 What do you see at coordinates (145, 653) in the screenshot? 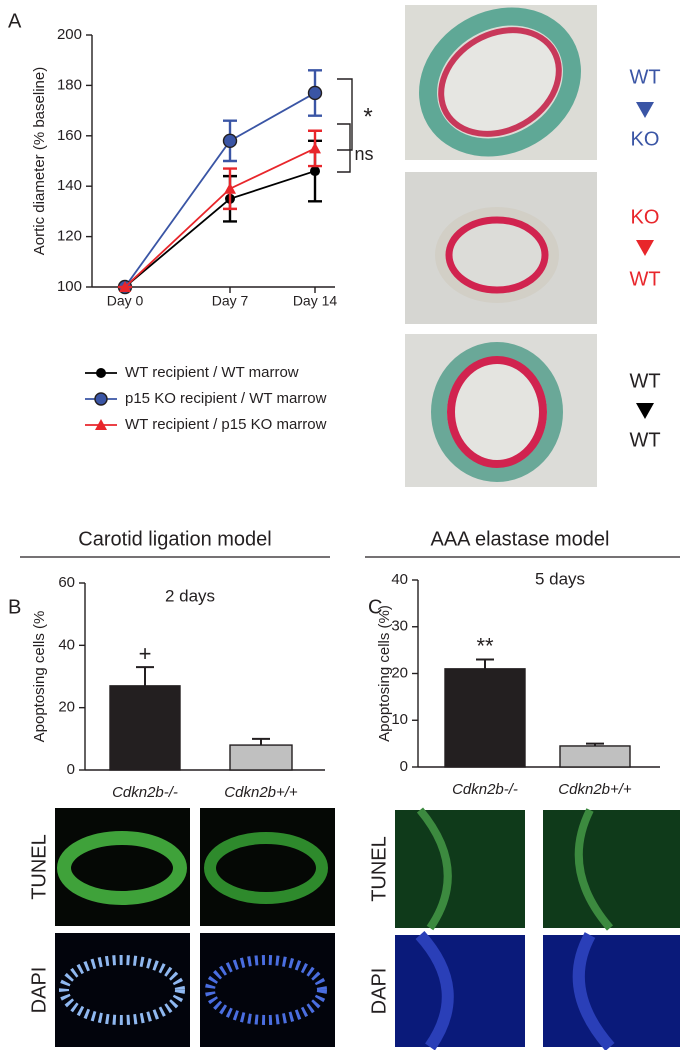
I see `annotation: +` at bounding box center [145, 653].